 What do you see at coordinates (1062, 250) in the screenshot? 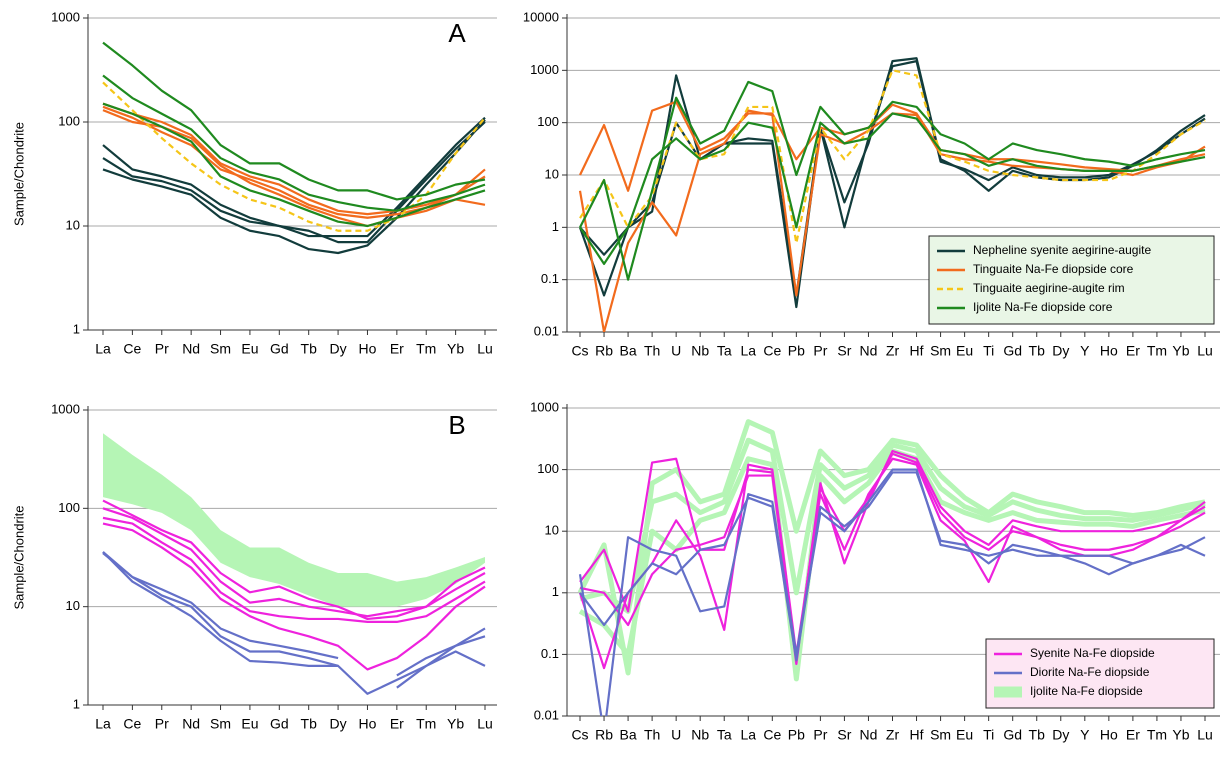
I see `legend-label: Nepheline syenite aegirine-augite` at bounding box center [1062, 250].